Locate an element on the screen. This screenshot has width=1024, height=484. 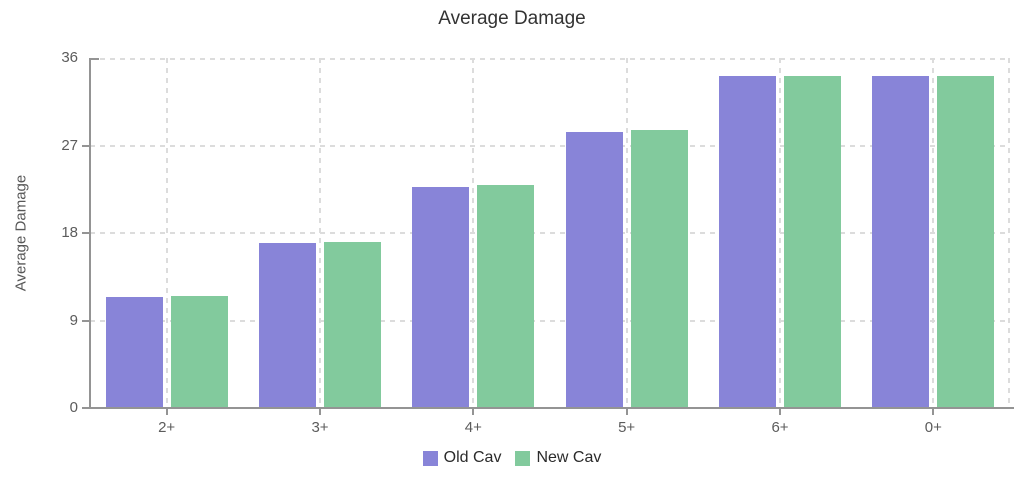
x-axis-line is located at coordinates (548, 408).